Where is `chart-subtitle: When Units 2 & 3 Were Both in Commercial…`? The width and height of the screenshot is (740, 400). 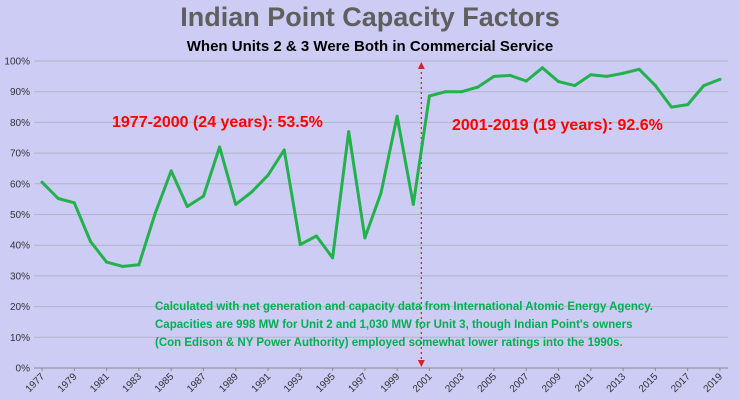
chart-subtitle: When Units 2 & 3 Were Both in Commercial… is located at coordinates (370, 46).